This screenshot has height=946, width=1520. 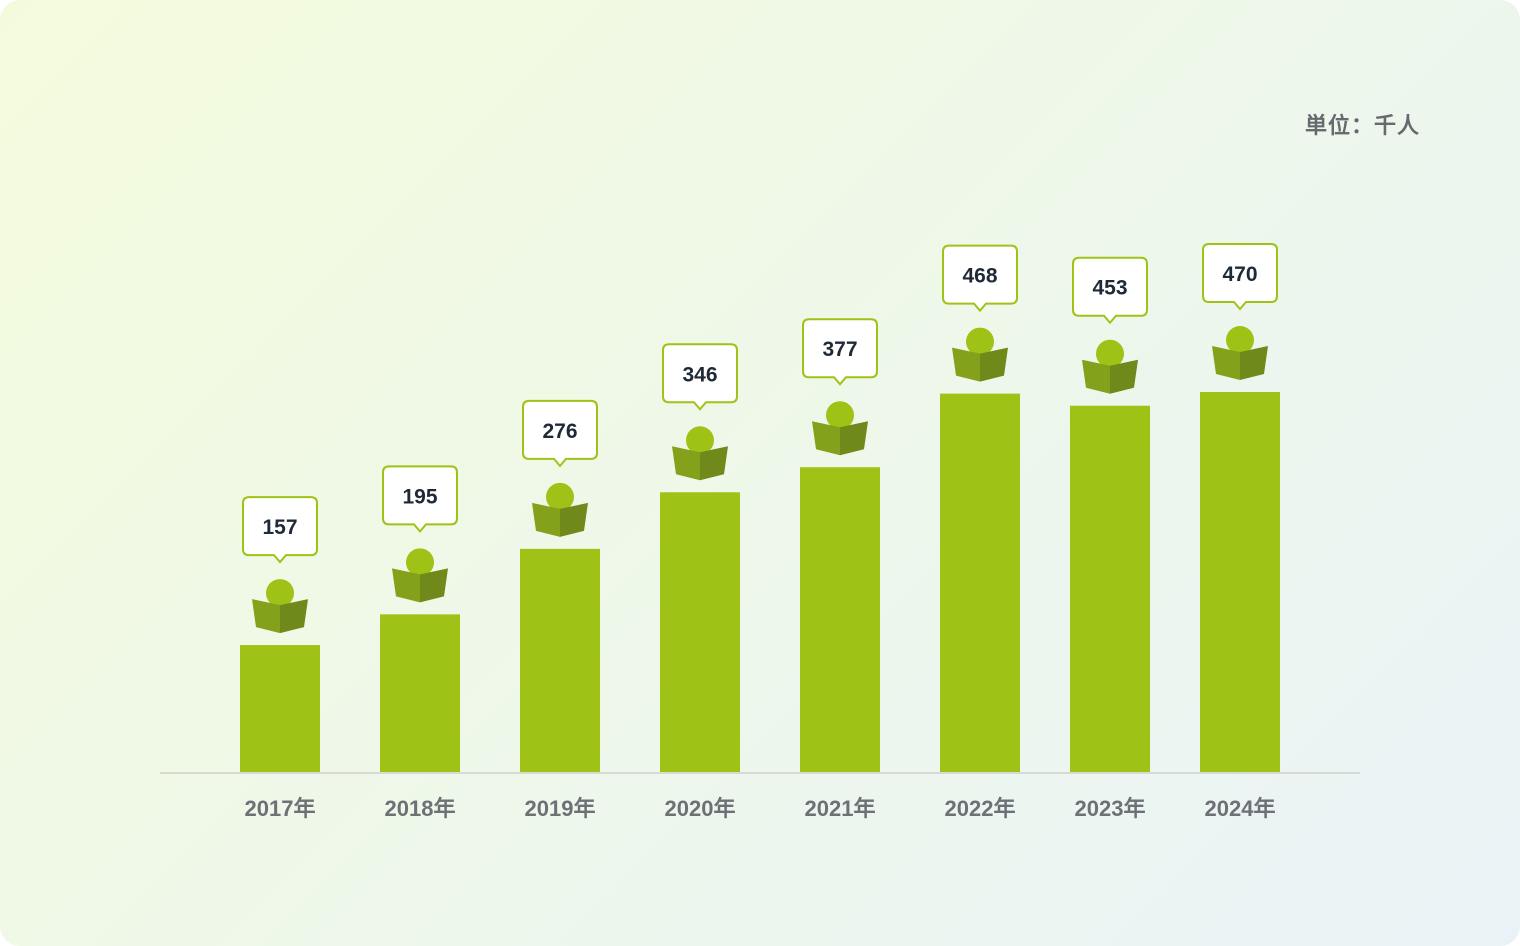 I want to click on value-bubble: 468, so click(x=980, y=278).